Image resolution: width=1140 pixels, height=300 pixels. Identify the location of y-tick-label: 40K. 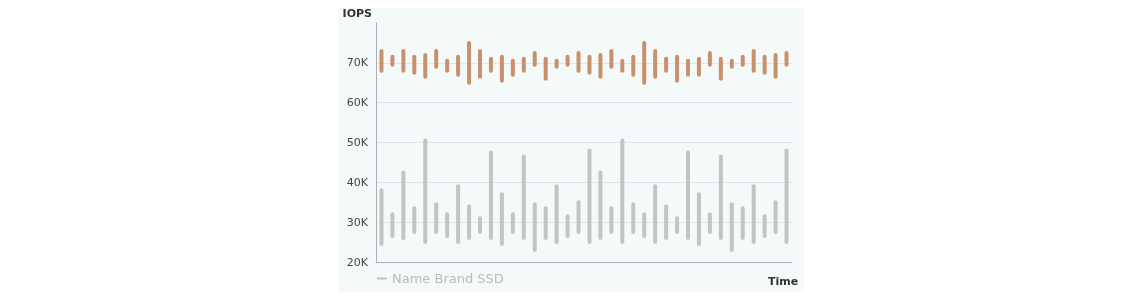
(357, 182).